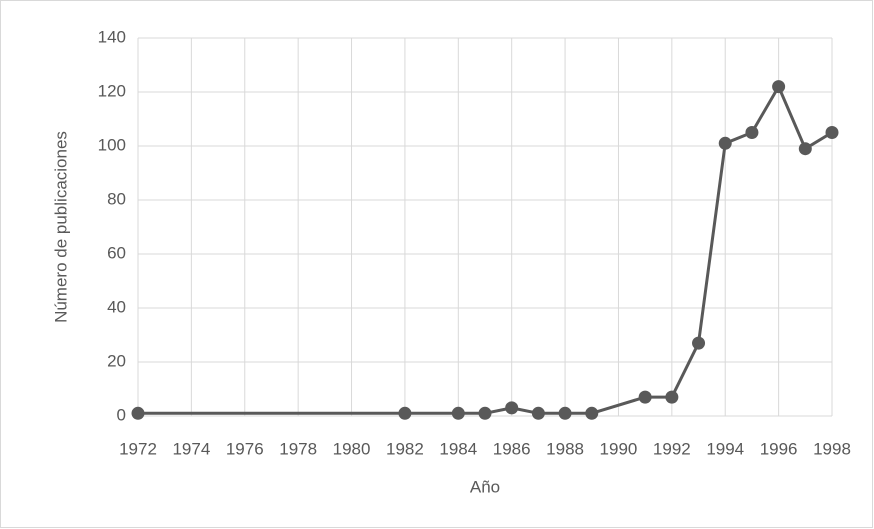  Describe the element at coordinates (725, 448) in the screenshot. I see `x-tick-label: 1994` at that location.